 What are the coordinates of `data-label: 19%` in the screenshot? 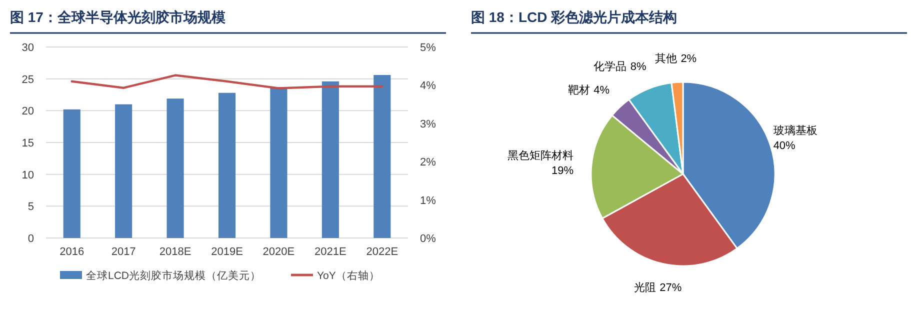 It's located at (562, 171).